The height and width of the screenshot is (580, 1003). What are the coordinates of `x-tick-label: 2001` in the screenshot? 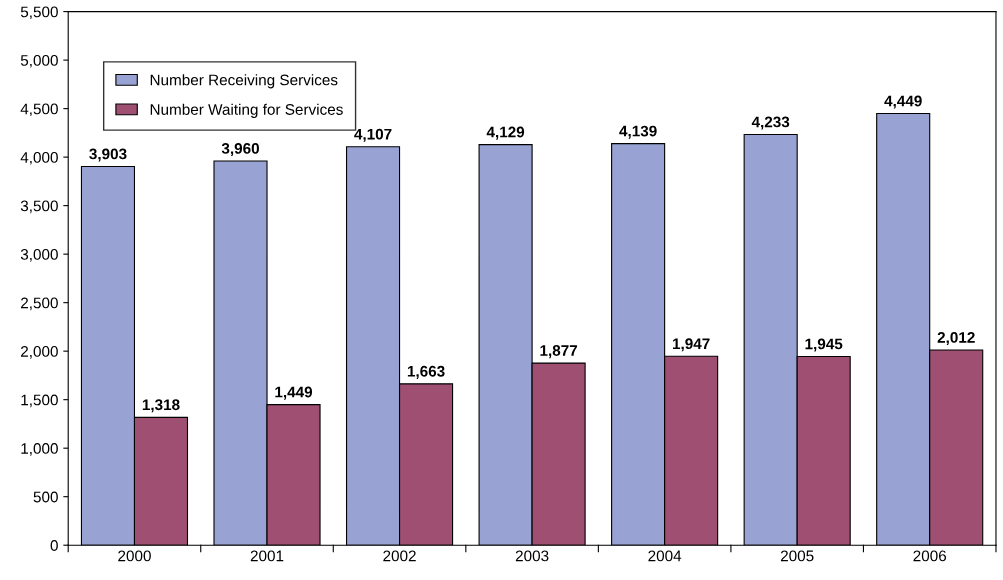 It's located at (267, 556).